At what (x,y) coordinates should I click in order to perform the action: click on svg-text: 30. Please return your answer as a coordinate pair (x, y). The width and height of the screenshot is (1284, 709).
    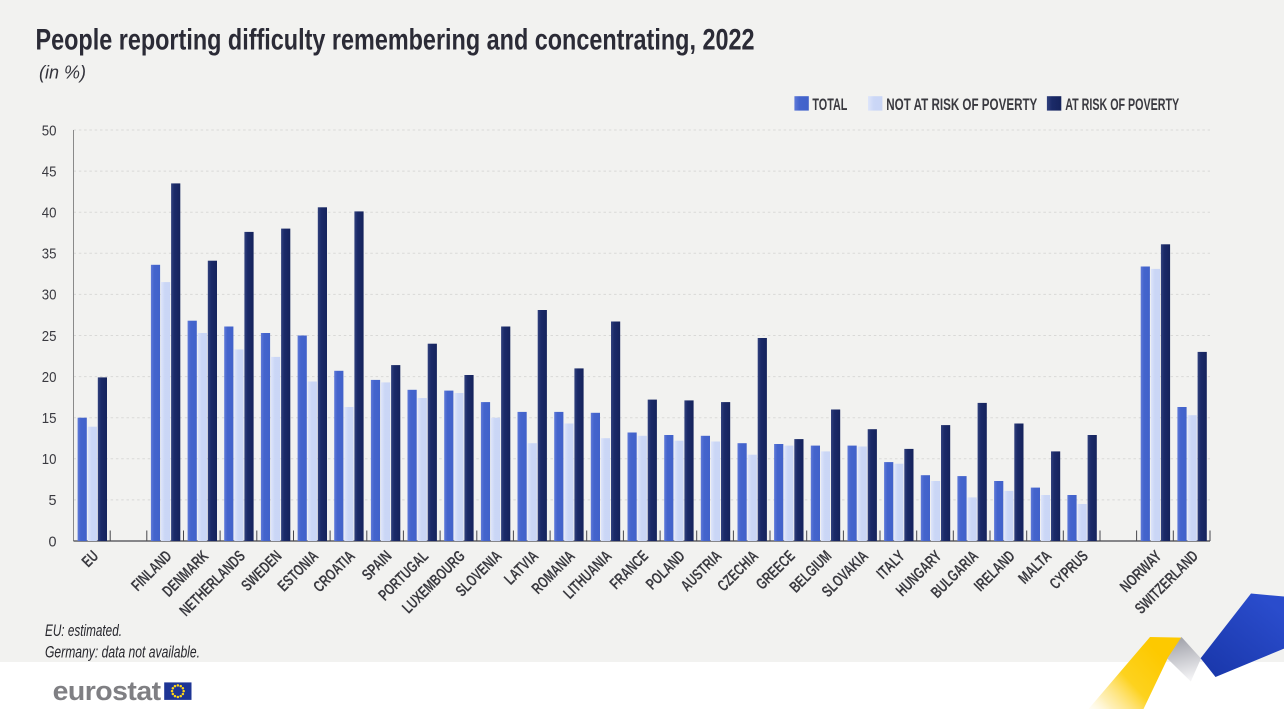
    Looking at the image, I should click on (49, 295).